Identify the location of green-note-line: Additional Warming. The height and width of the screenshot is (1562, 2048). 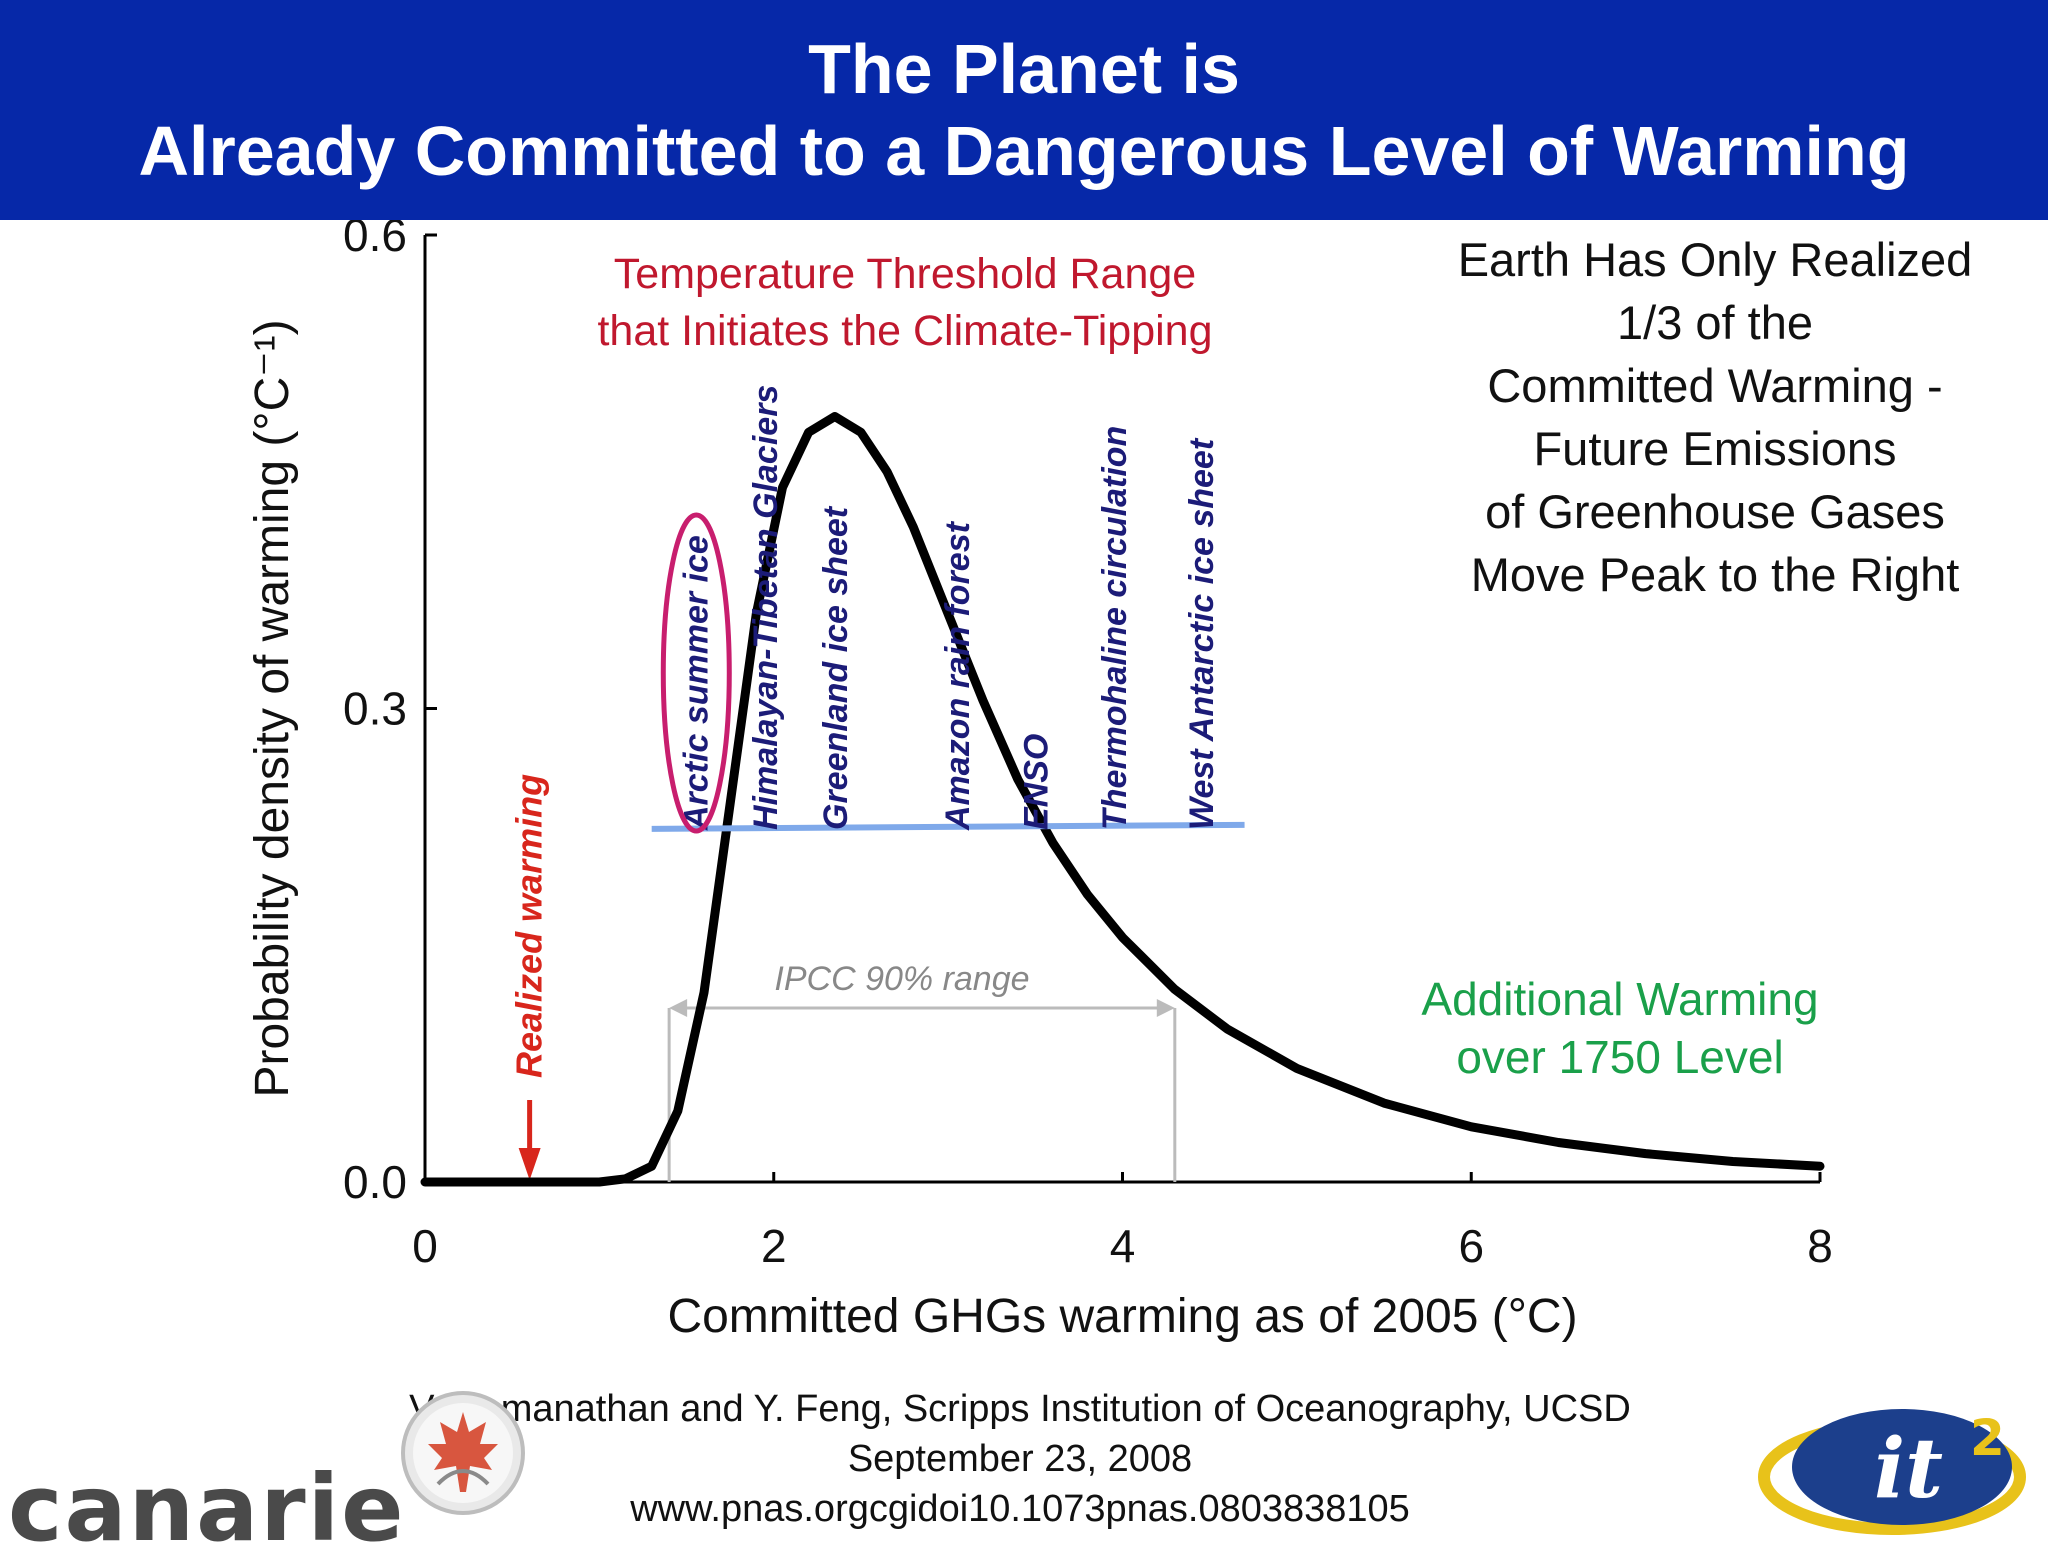
(1620, 999).